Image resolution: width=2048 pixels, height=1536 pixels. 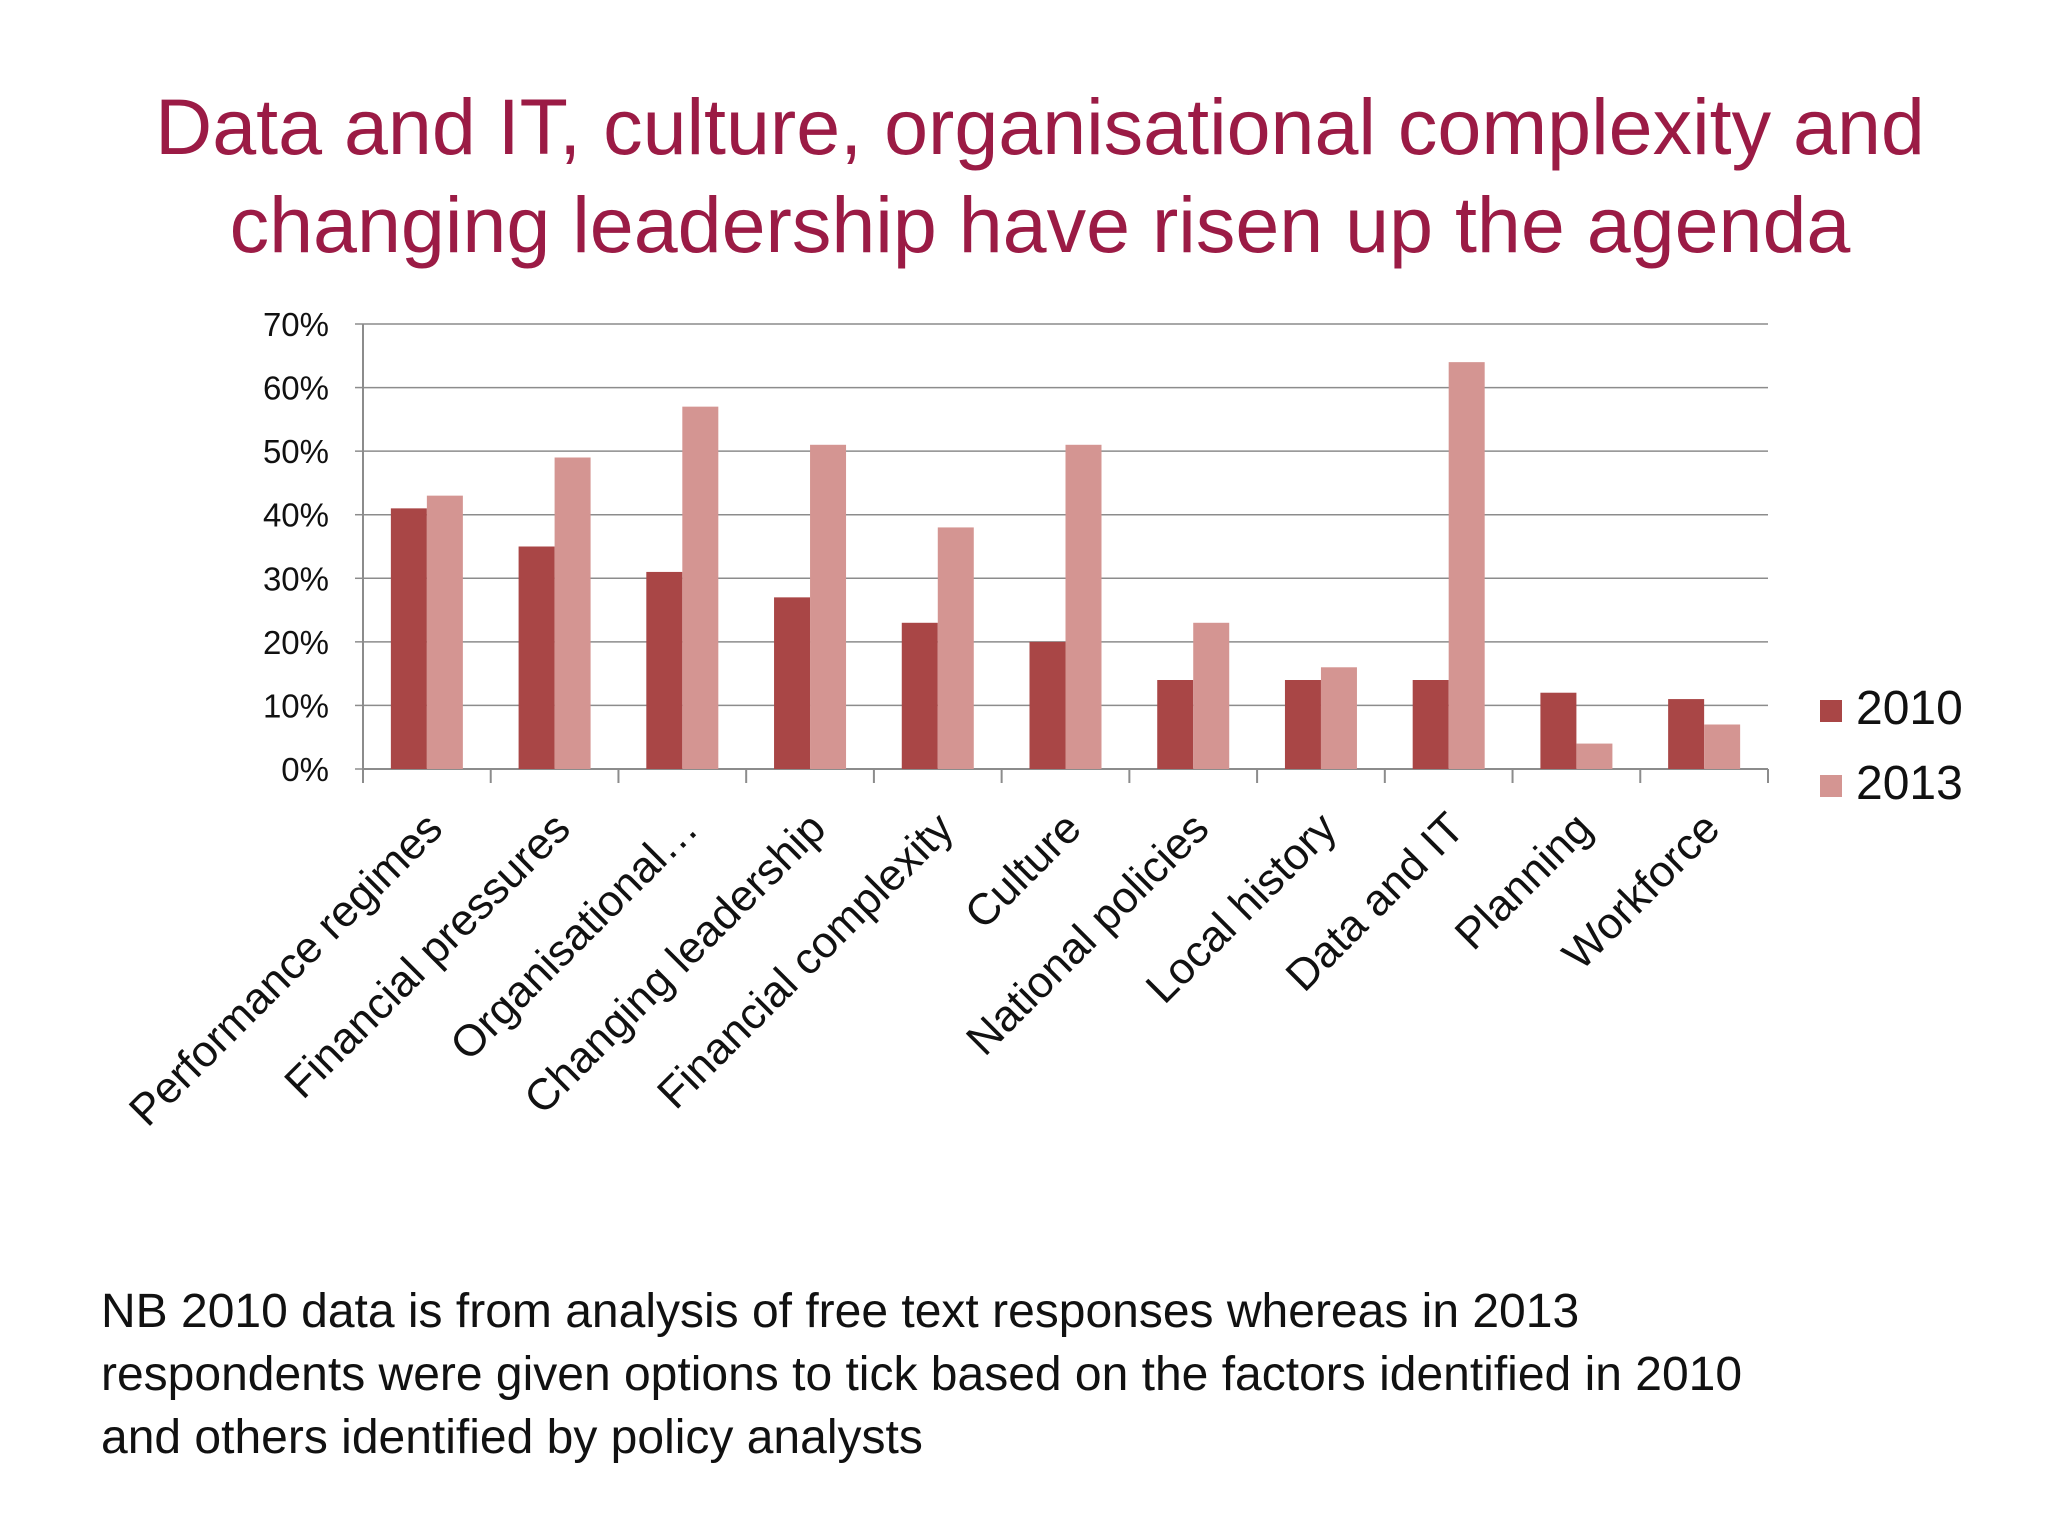 I want to click on y-tick-label: 50%, so click(x=296, y=451).